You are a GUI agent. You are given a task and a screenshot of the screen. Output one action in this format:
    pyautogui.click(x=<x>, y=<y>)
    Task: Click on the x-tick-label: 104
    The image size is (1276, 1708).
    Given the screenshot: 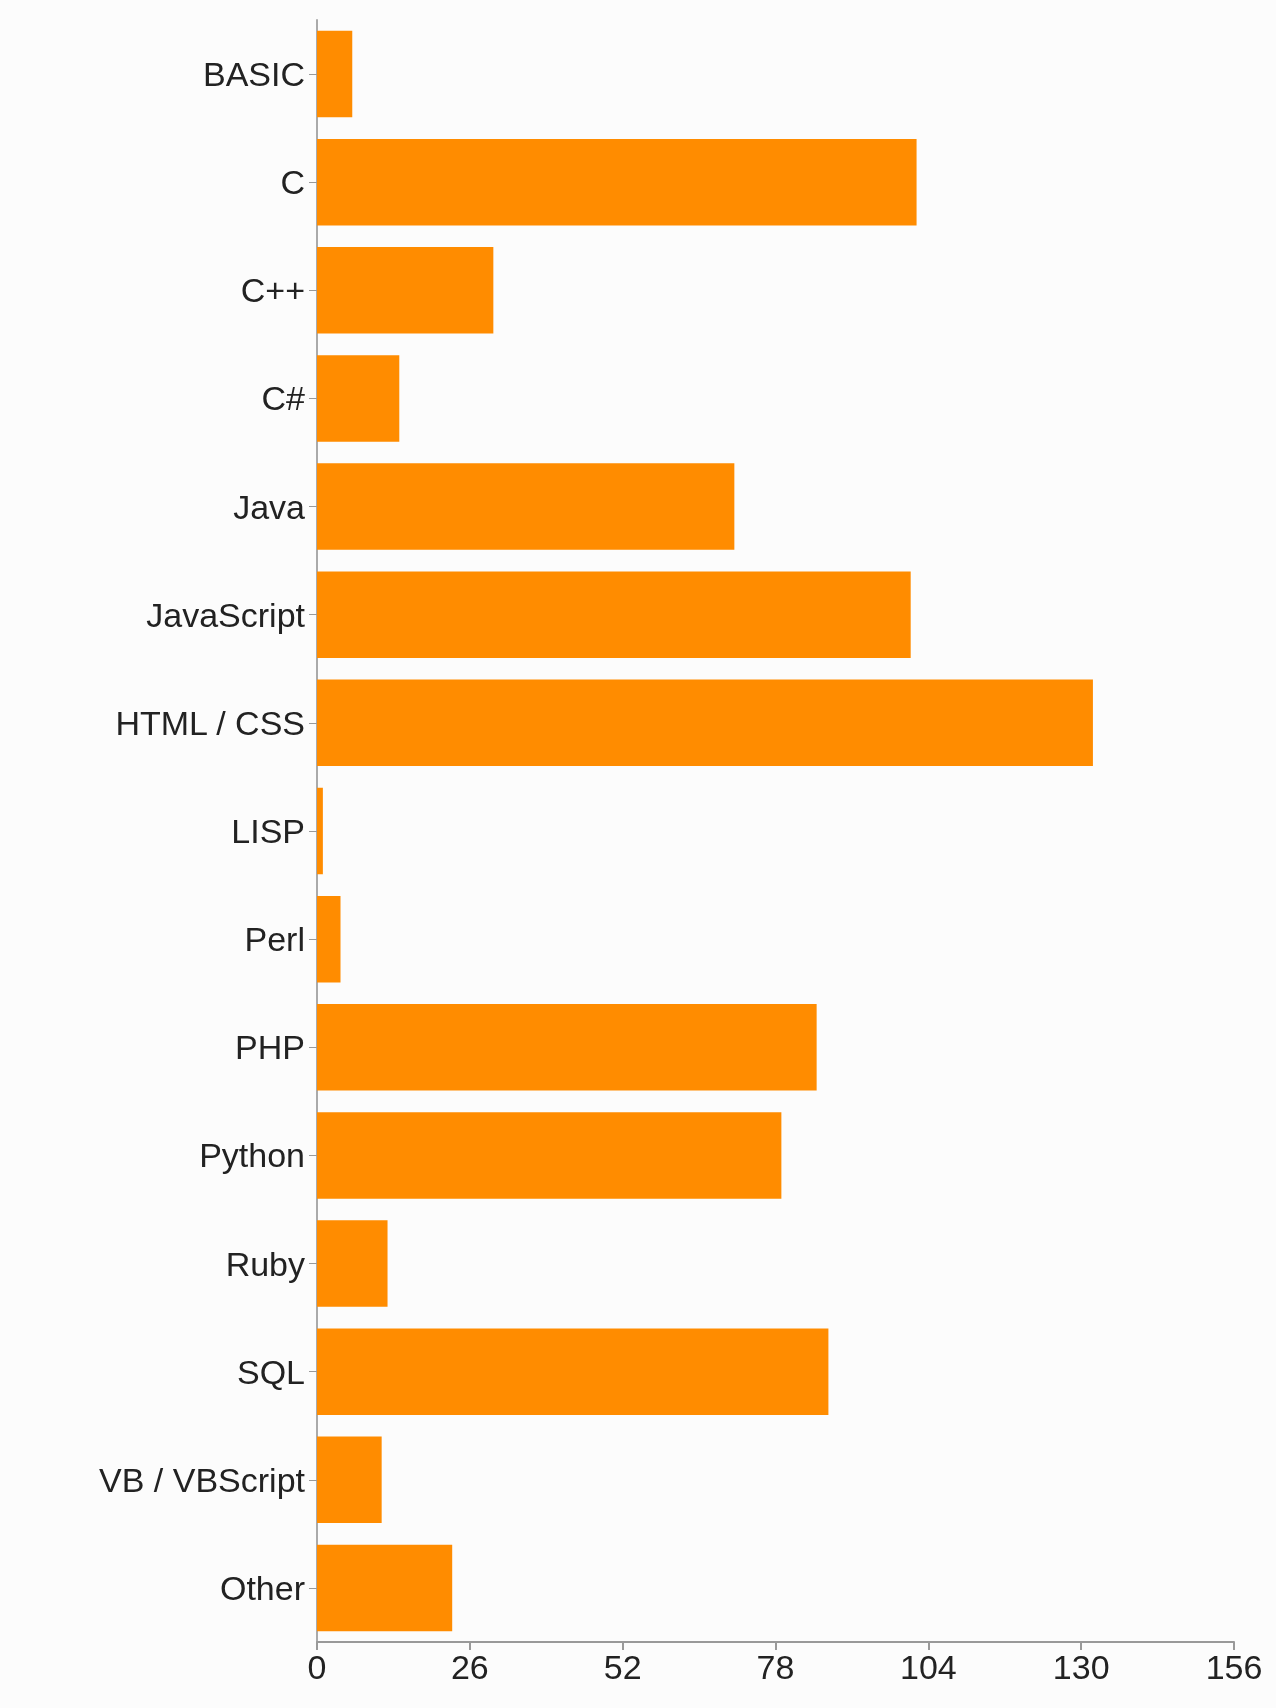 What is the action you would take?
    pyautogui.click(x=928, y=1667)
    